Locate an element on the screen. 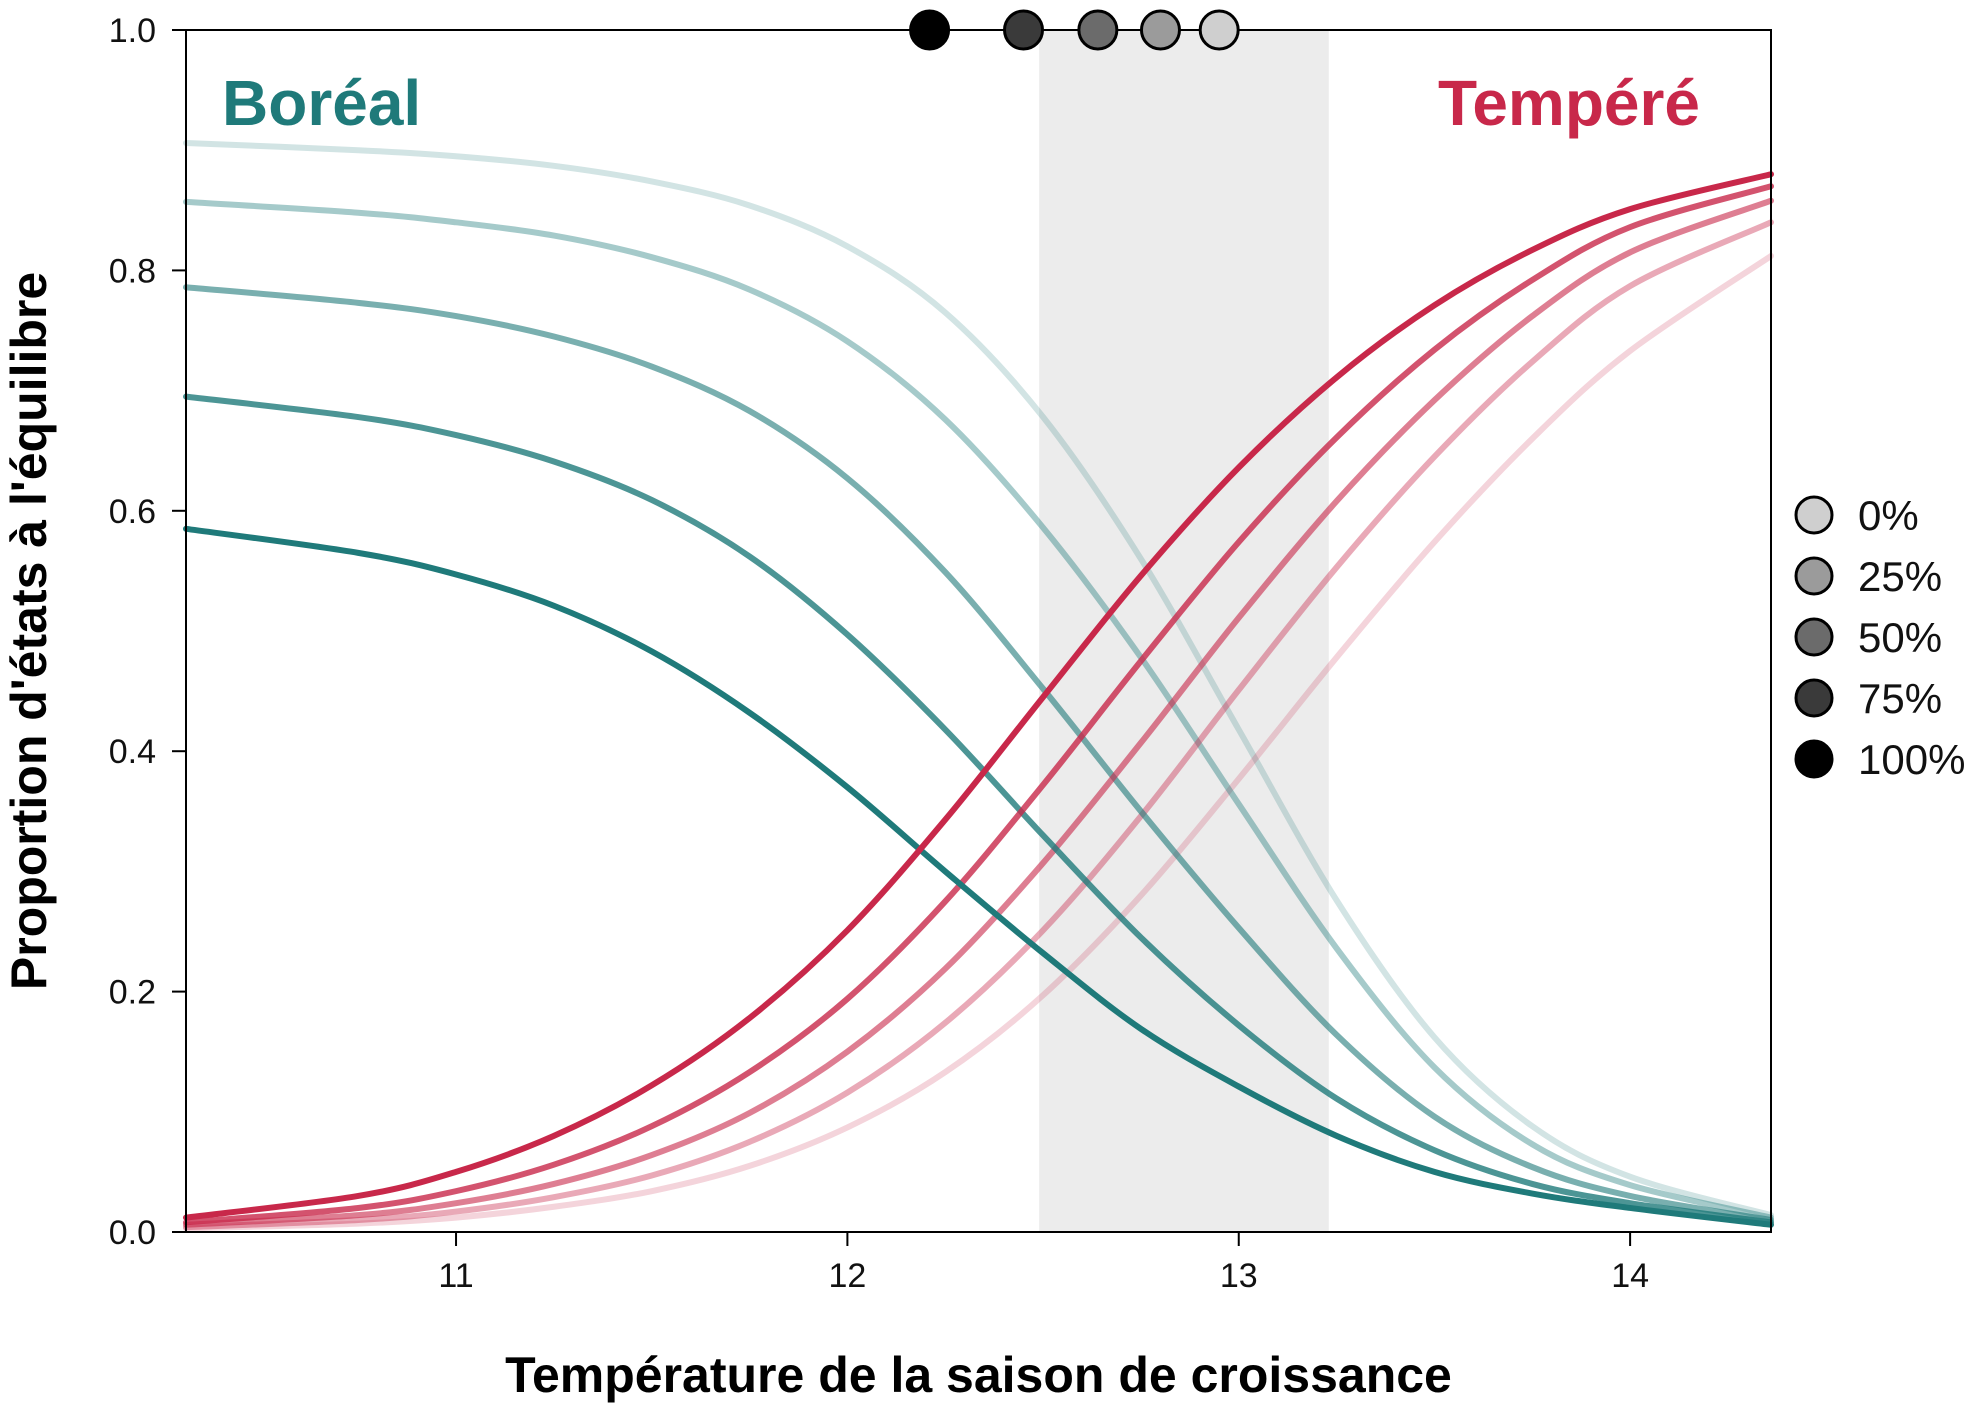  shaded-band-layer is located at coordinates (1184, 631).